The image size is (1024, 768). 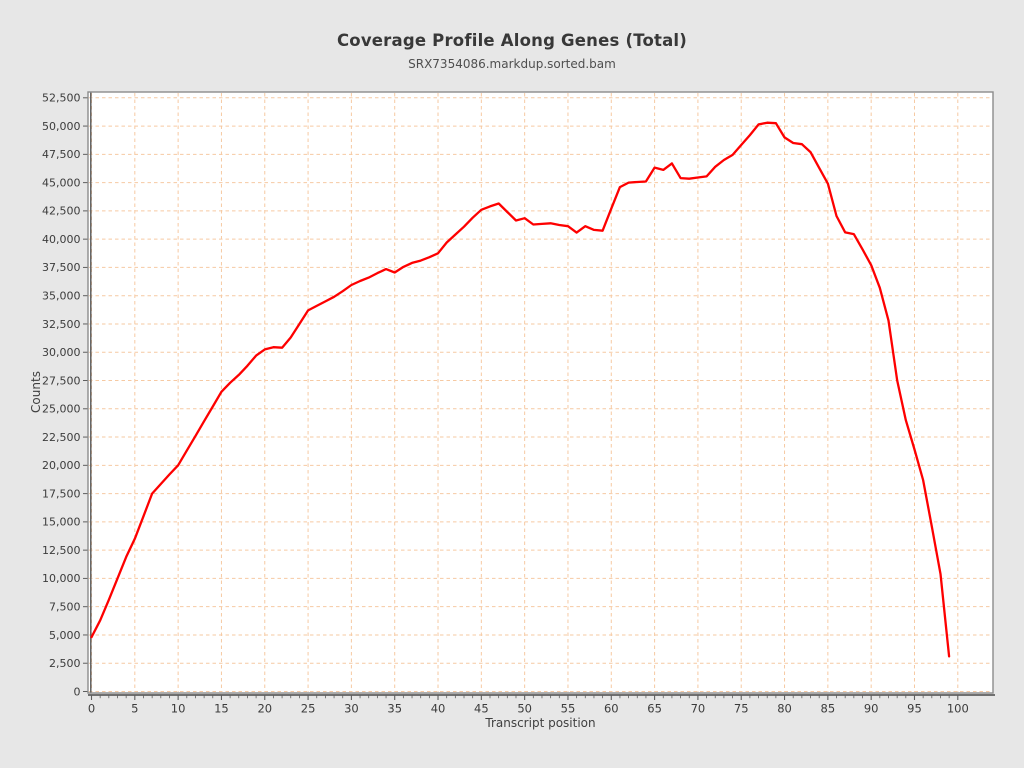 I want to click on x-tick-label: 20, so click(x=264, y=709).